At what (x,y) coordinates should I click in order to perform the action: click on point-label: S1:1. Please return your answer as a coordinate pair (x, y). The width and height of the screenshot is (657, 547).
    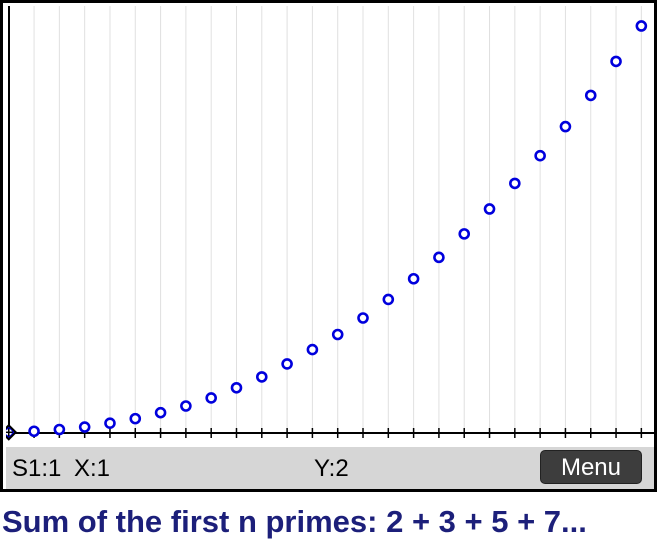
    Looking at the image, I should click on (37, 468).